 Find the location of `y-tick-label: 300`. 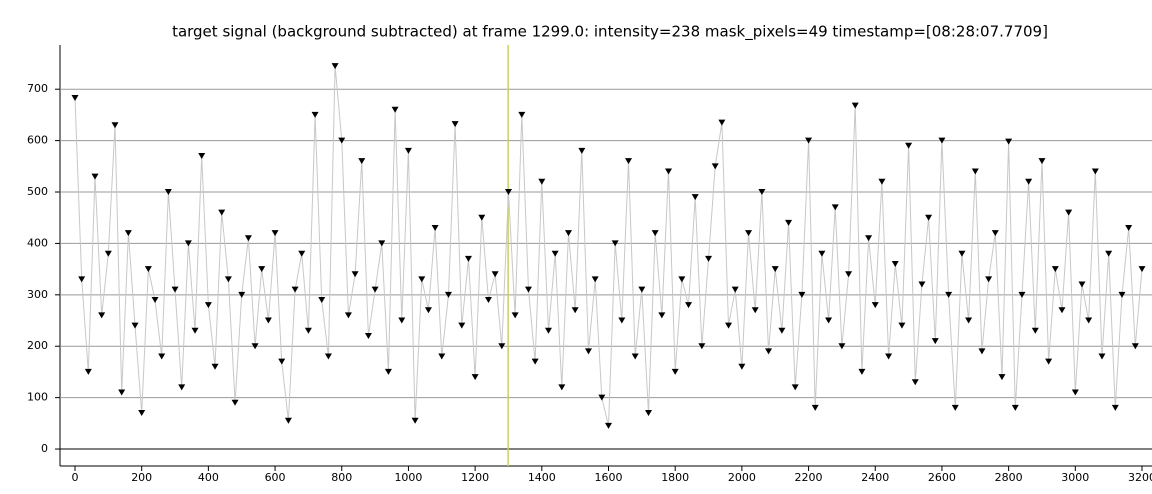

y-tick-label: 300 is located at coordinates (37, 294).